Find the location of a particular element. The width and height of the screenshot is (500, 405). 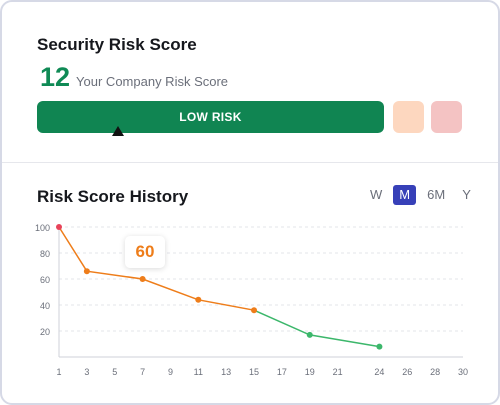

x-tick-label: 17 is located at coordinates (282, 372).